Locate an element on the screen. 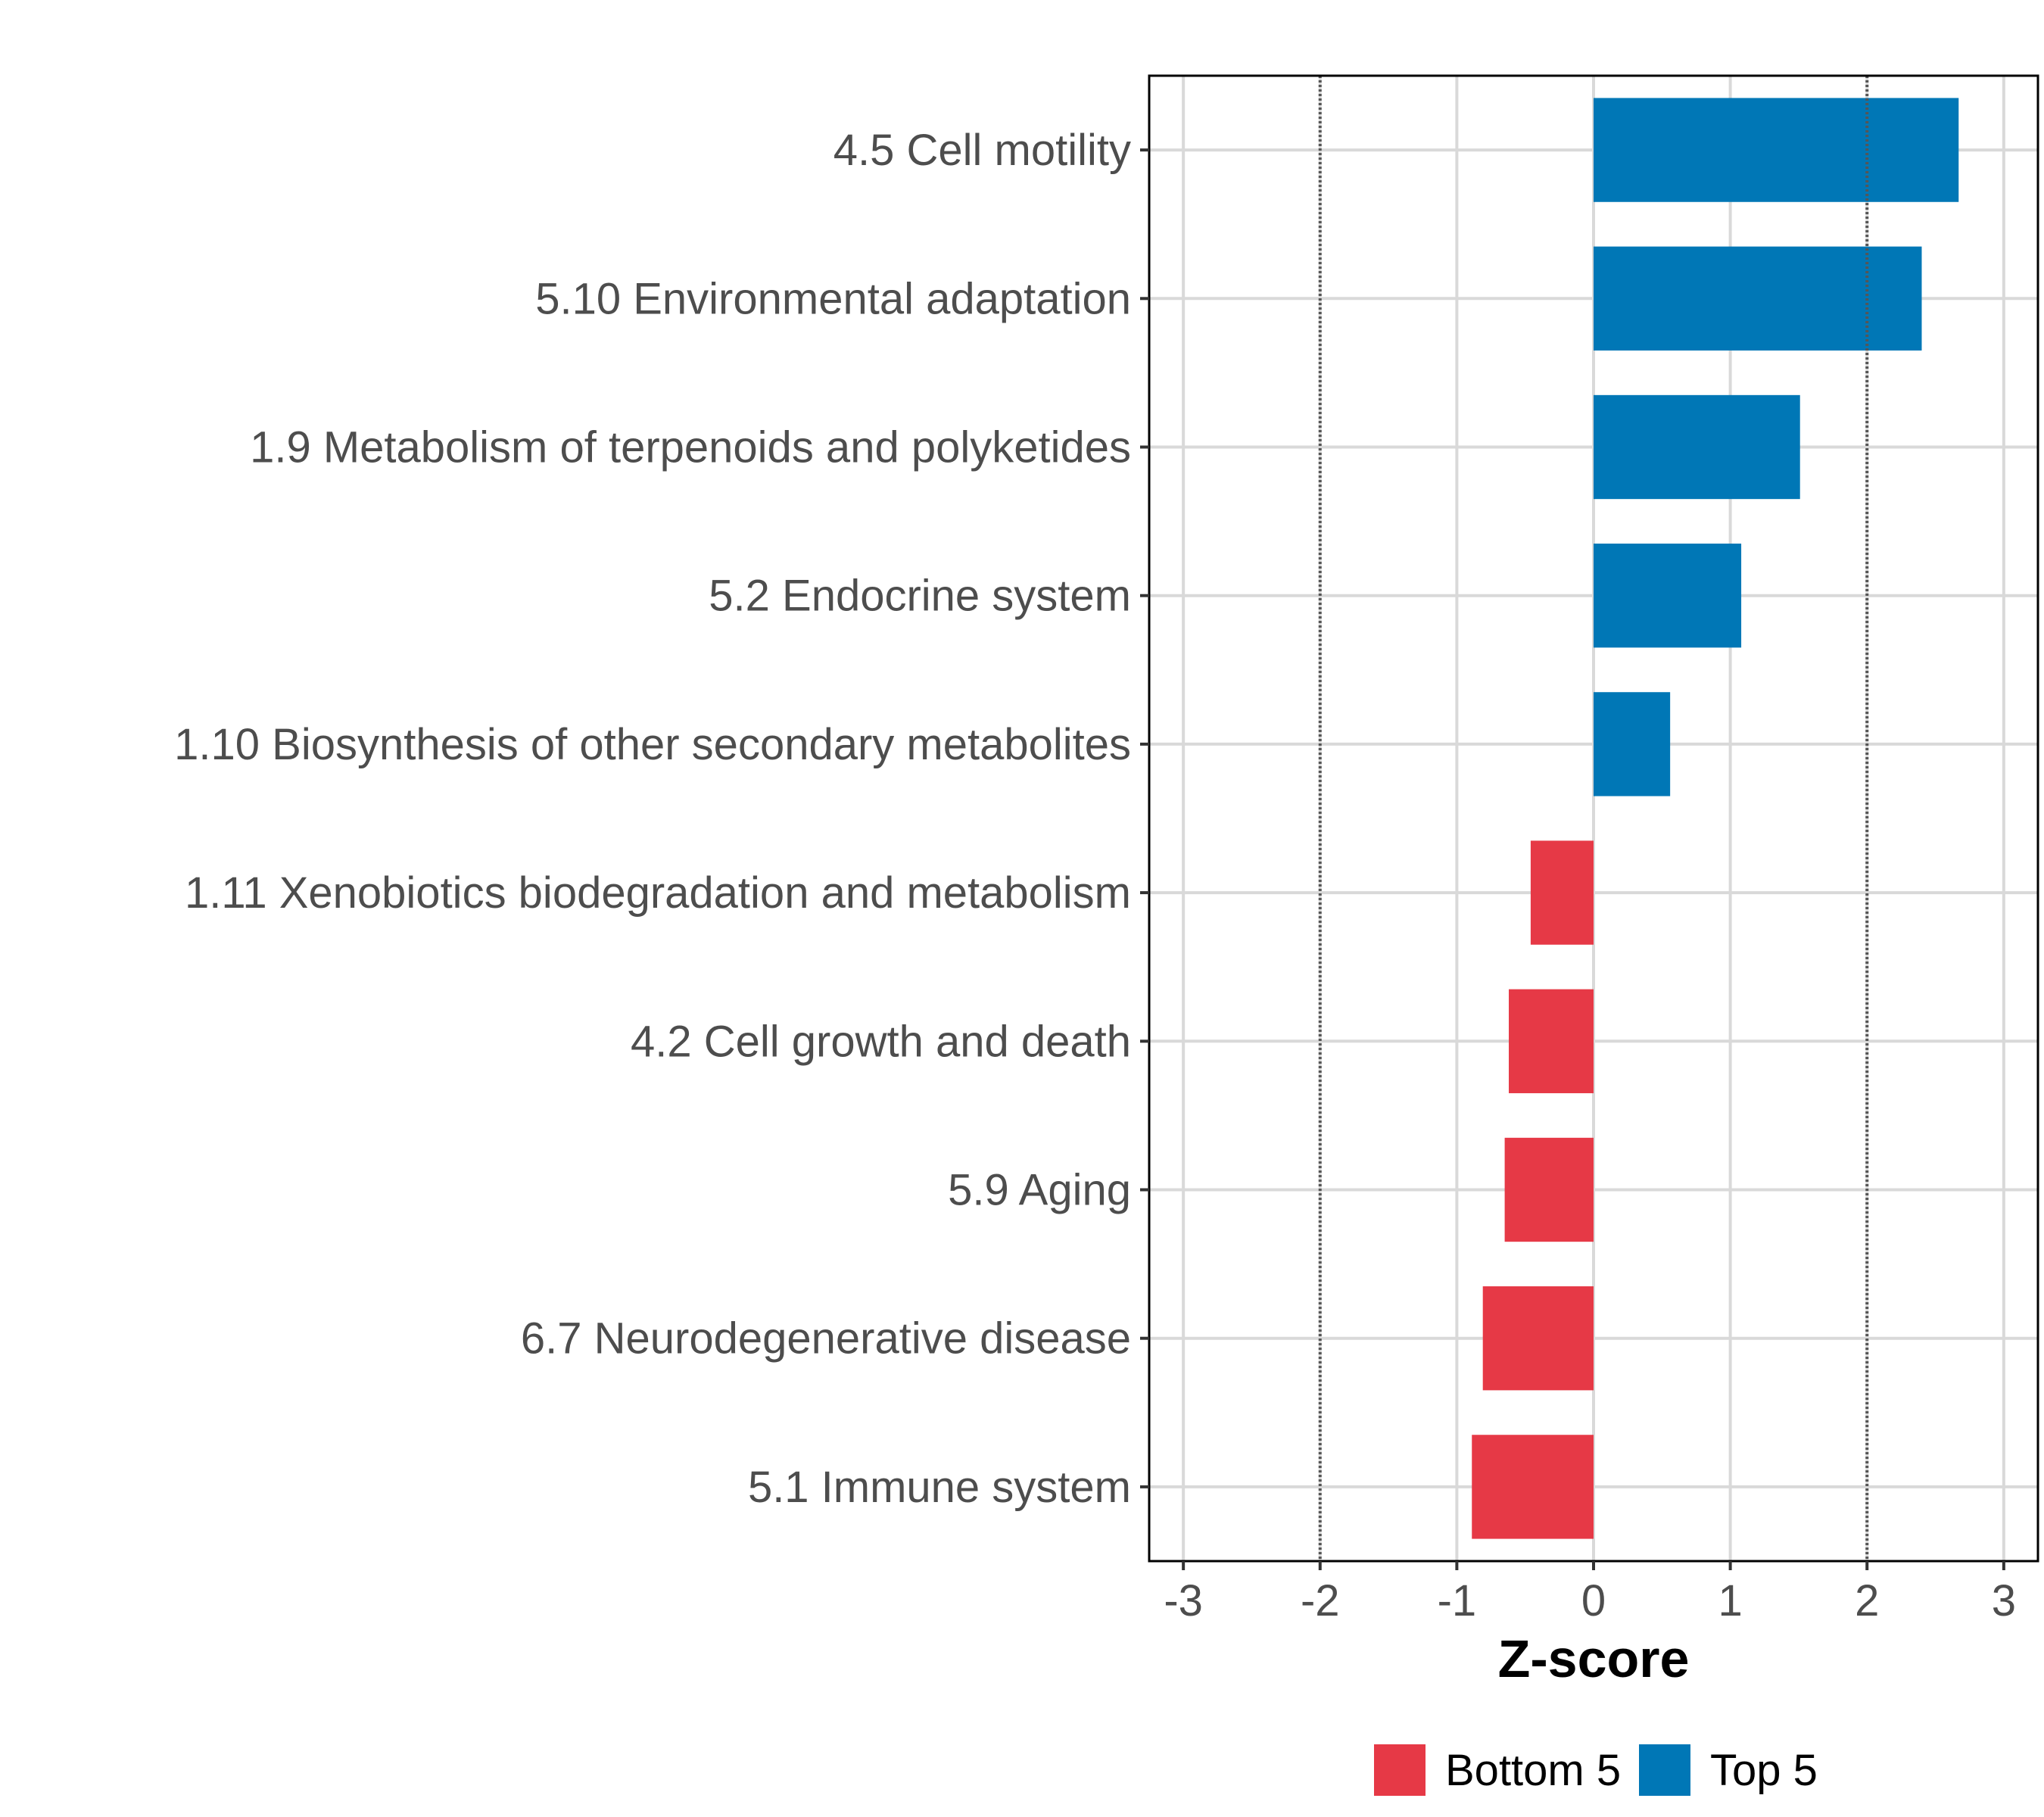  x-tick-label: 3 is located at coordinates (2004, 1600).